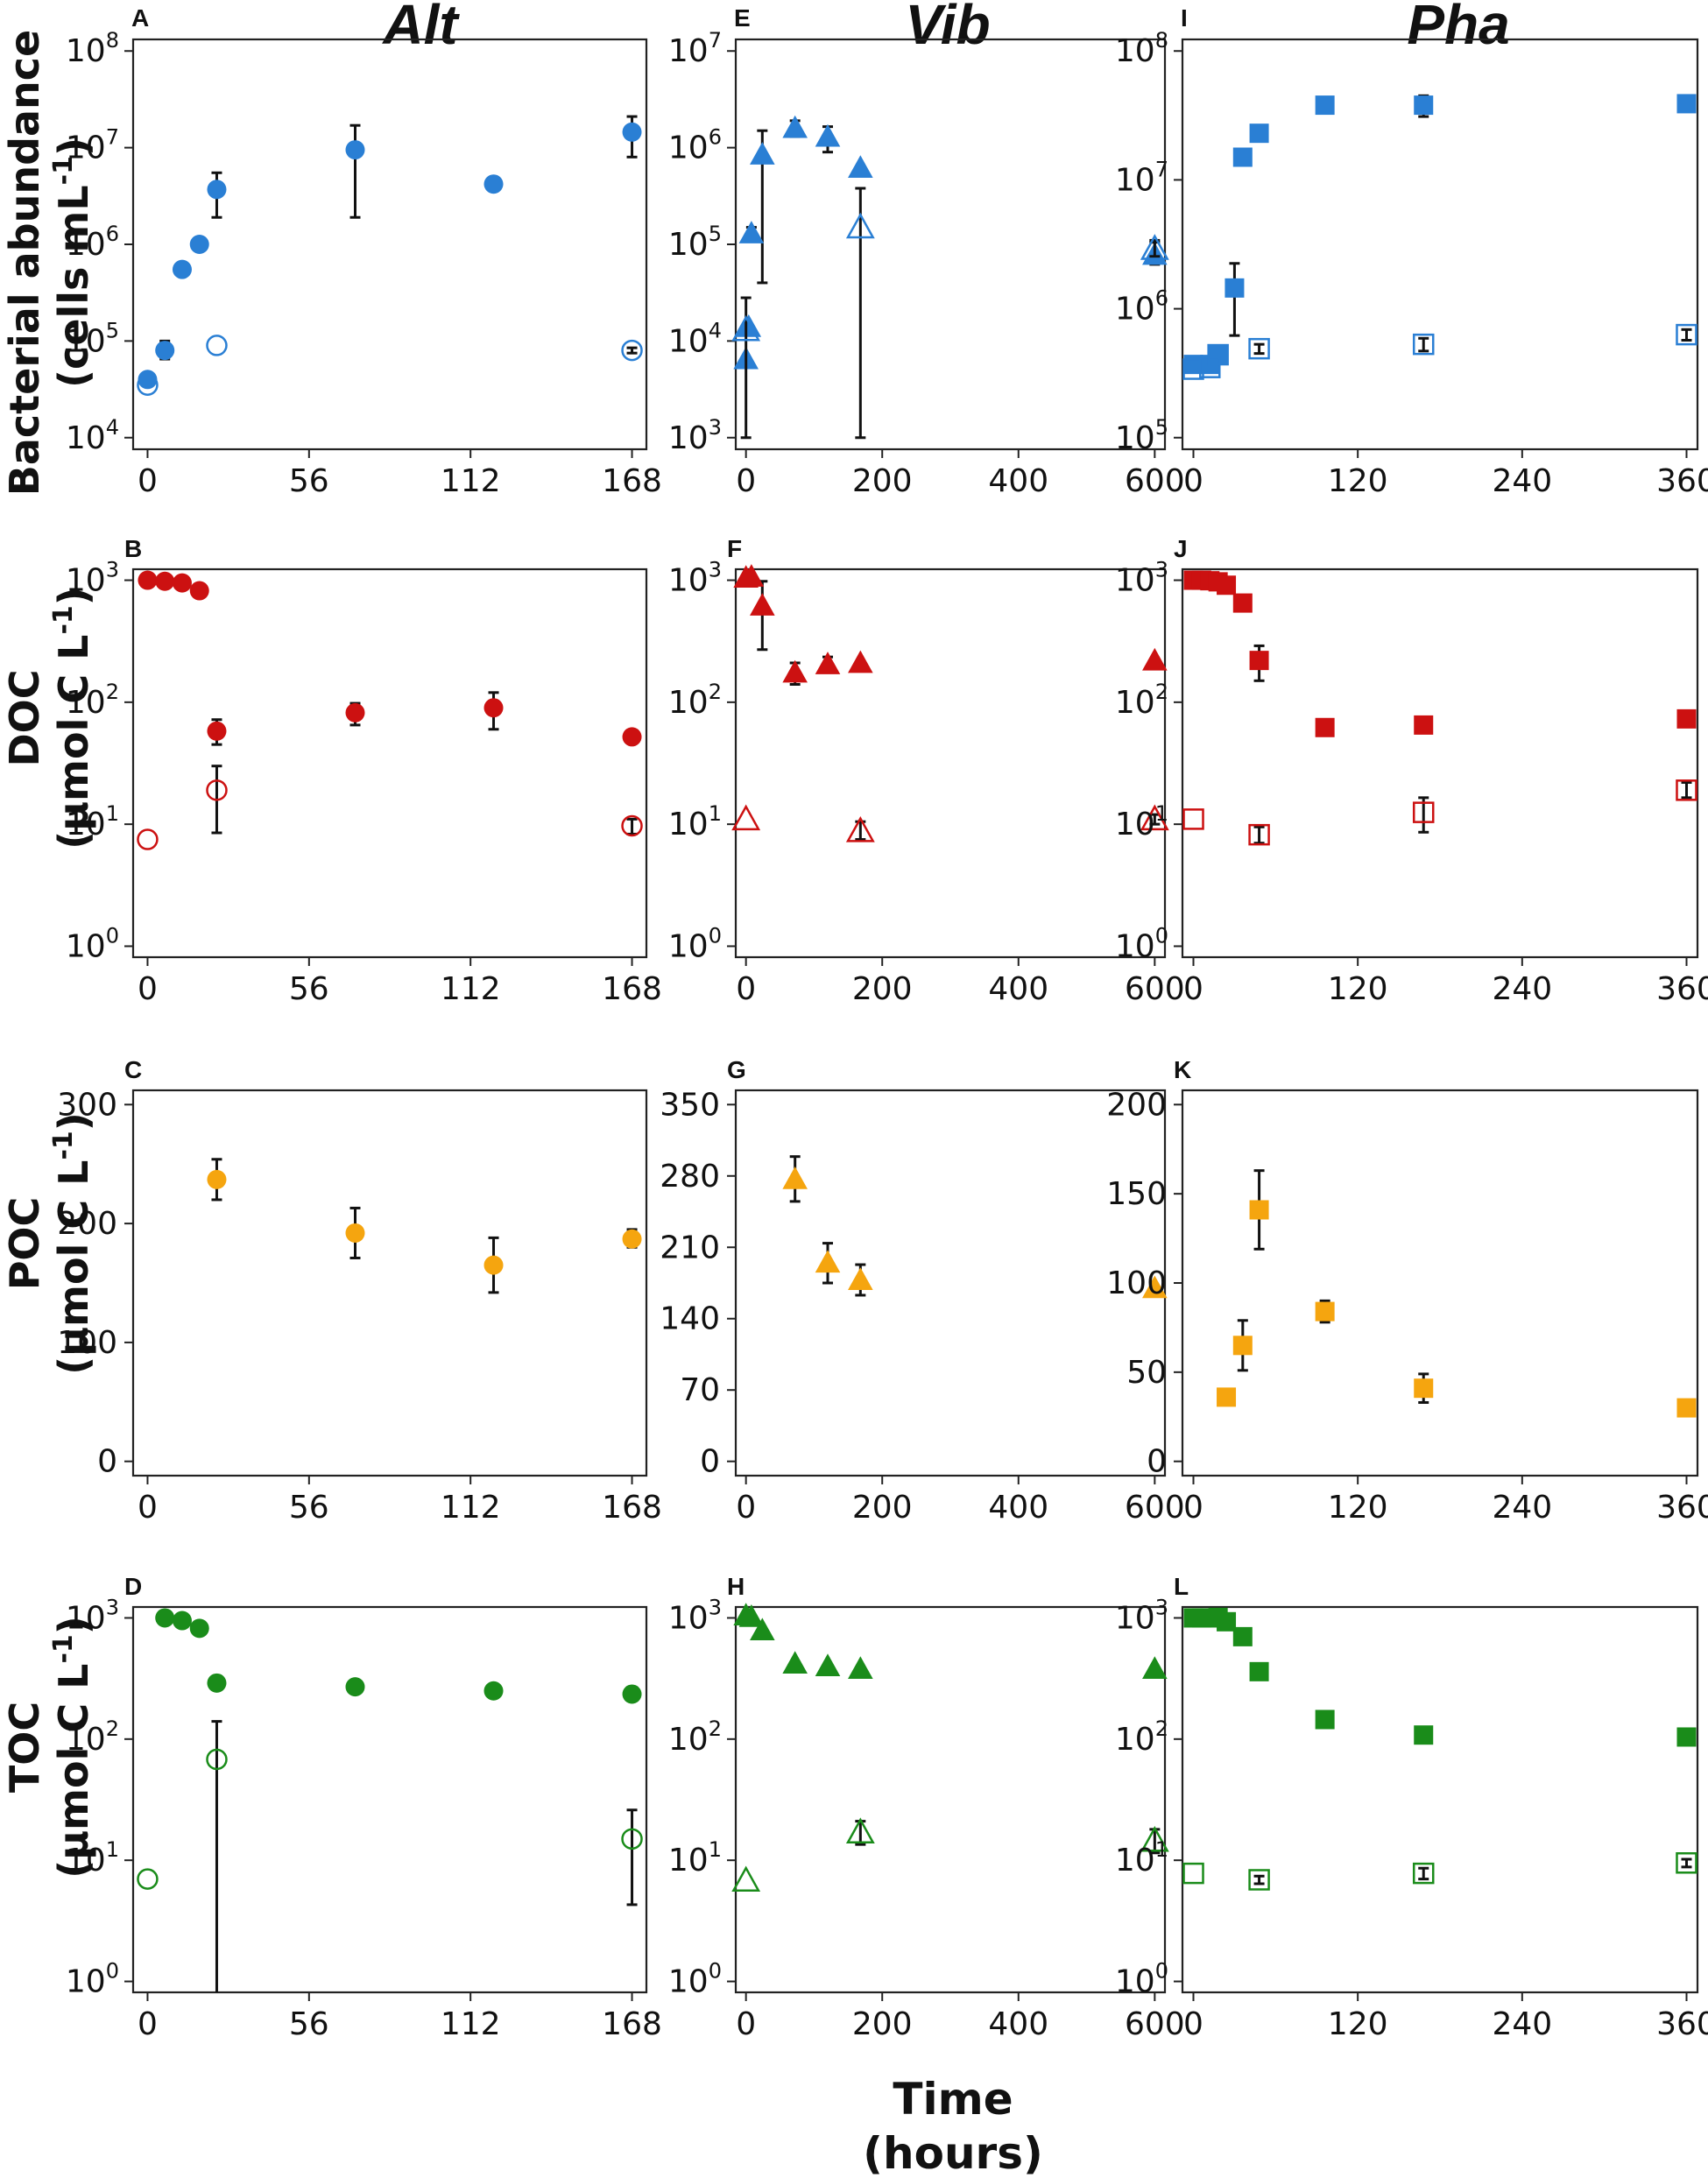 The image size is (1708, 2178). Describe the element at coordinates (112, 427) in the screenshot. I see `y-tick-exponent: 4` at that location.